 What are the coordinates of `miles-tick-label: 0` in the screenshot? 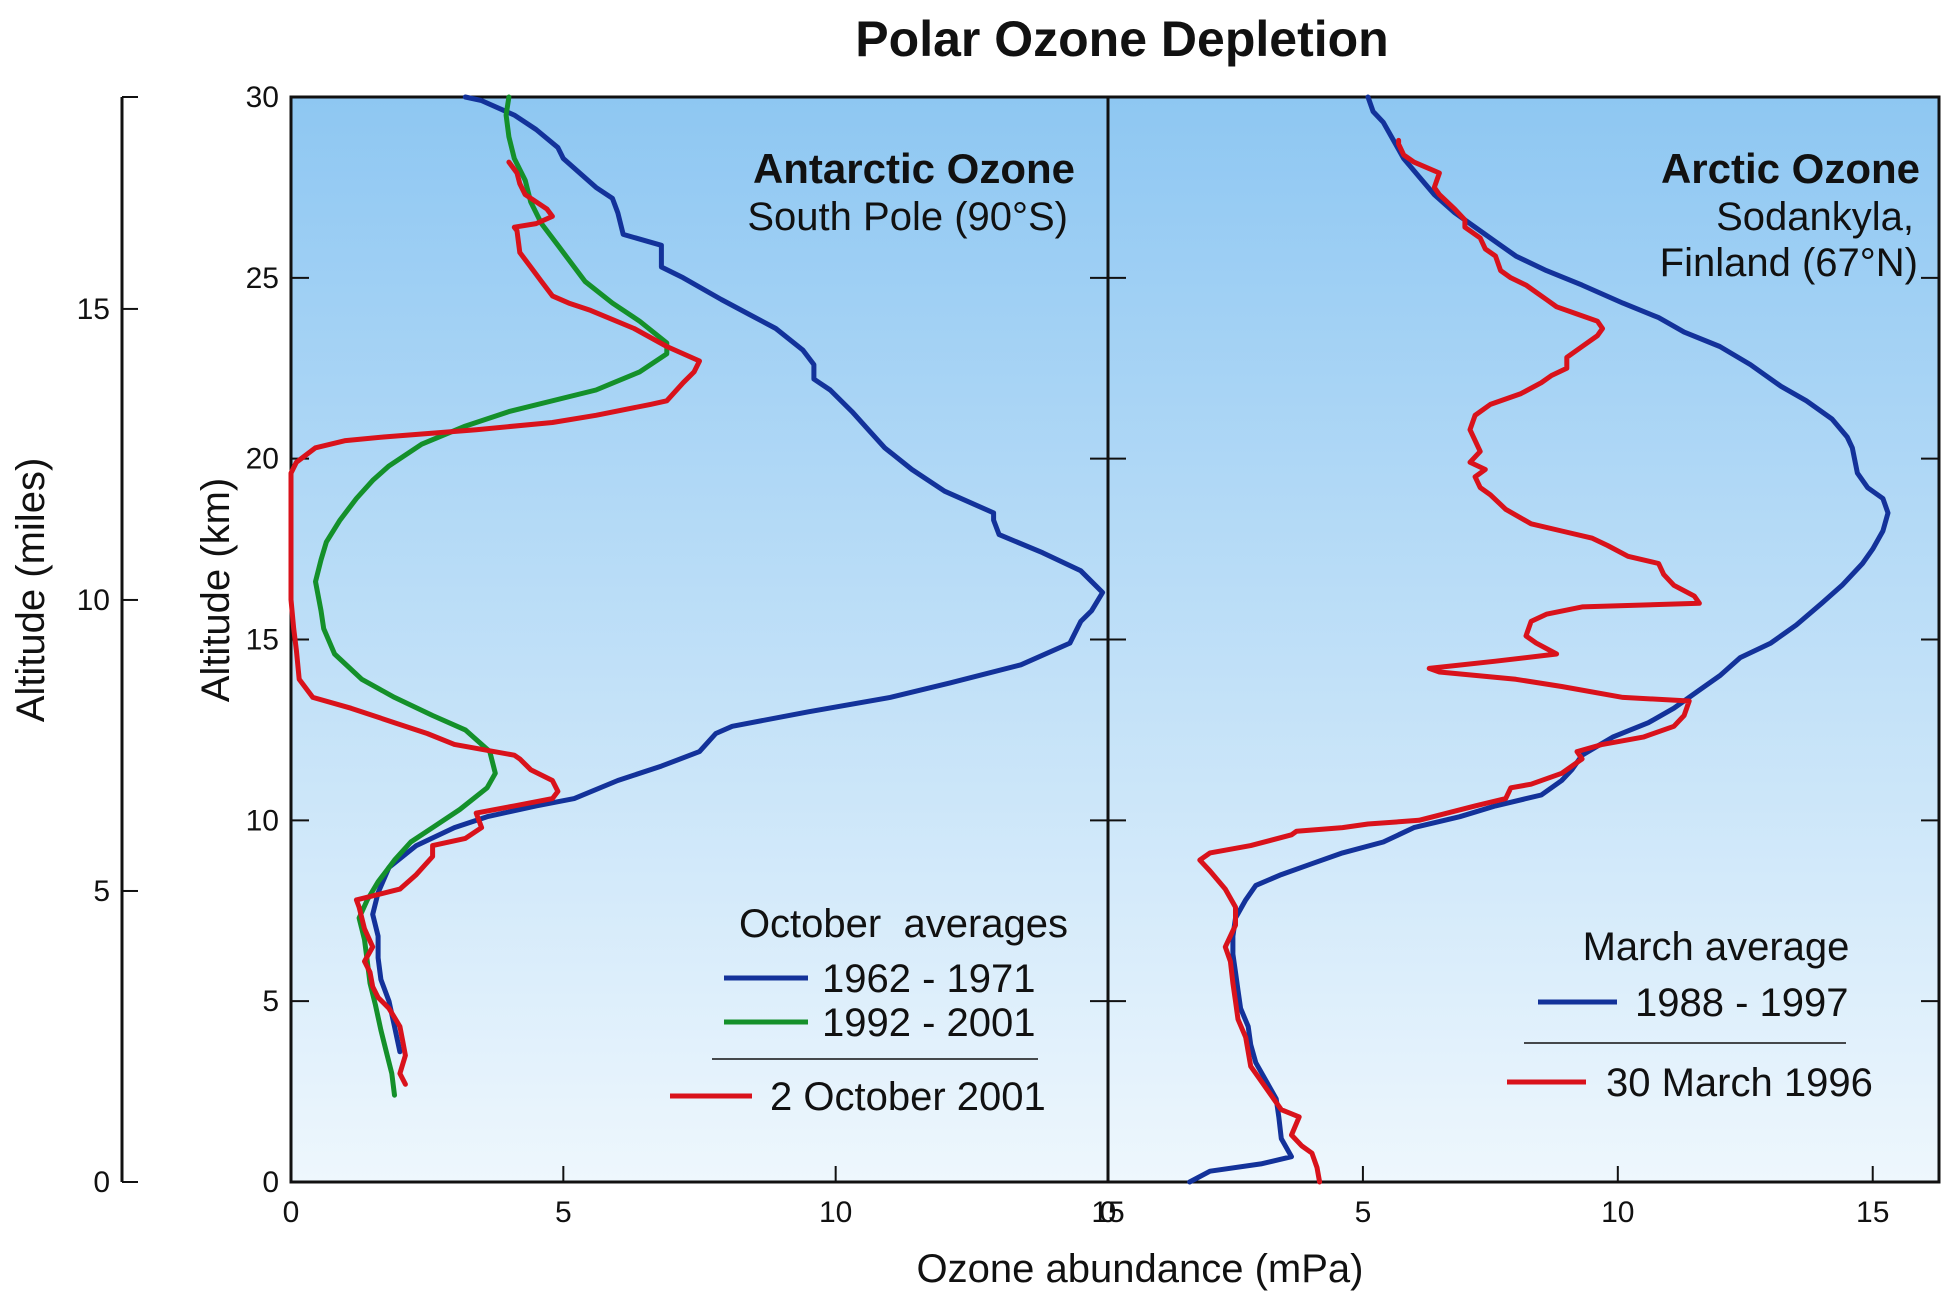 It's located at (101, 1182).